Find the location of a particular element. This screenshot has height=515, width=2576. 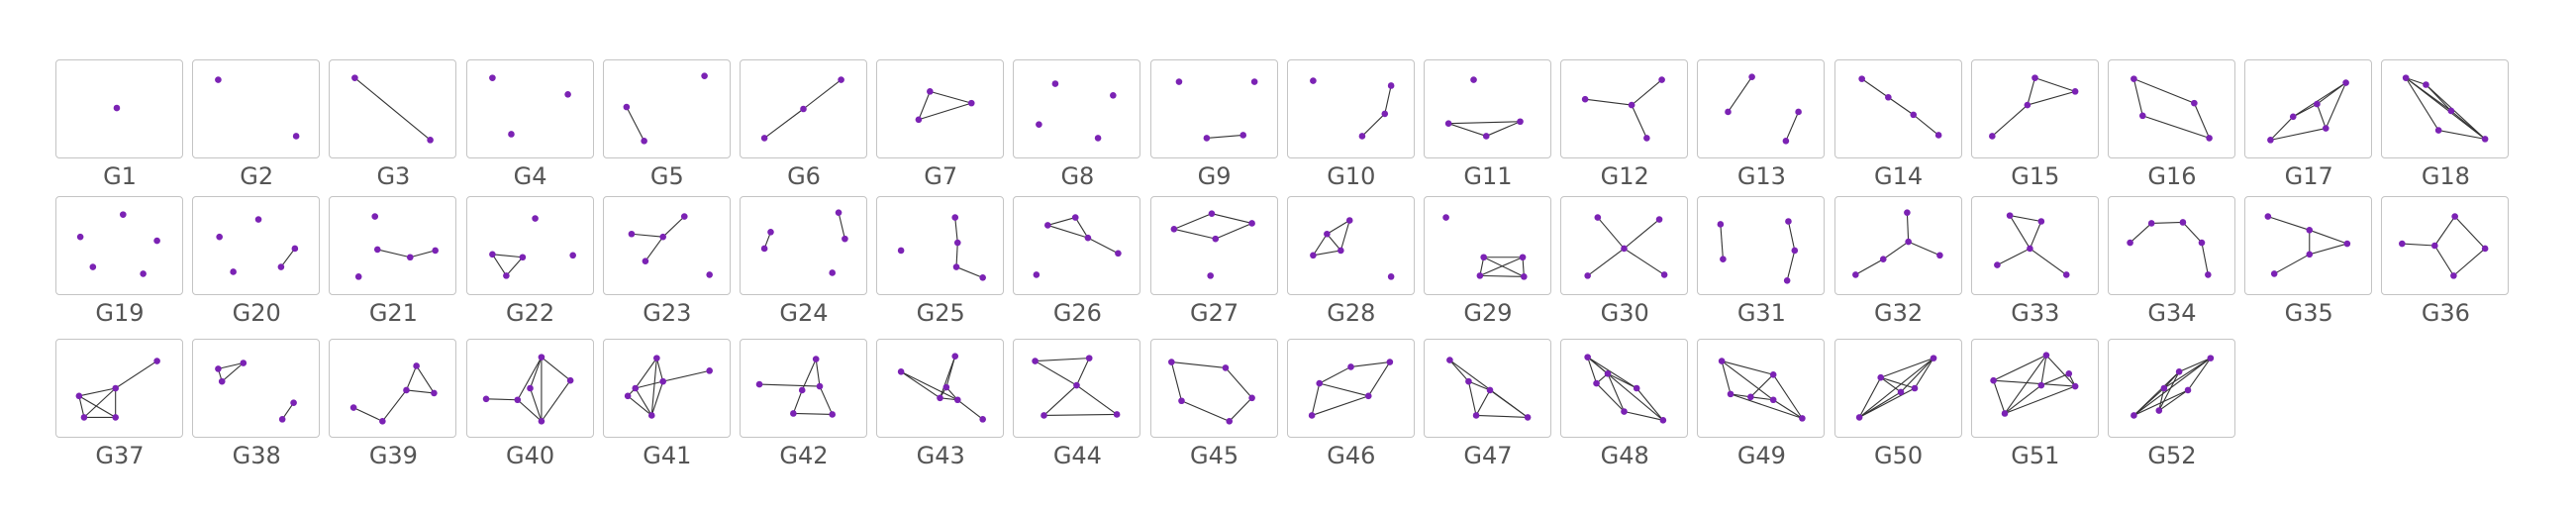

graph-label: G29 is located at coordinates (1488, 313).